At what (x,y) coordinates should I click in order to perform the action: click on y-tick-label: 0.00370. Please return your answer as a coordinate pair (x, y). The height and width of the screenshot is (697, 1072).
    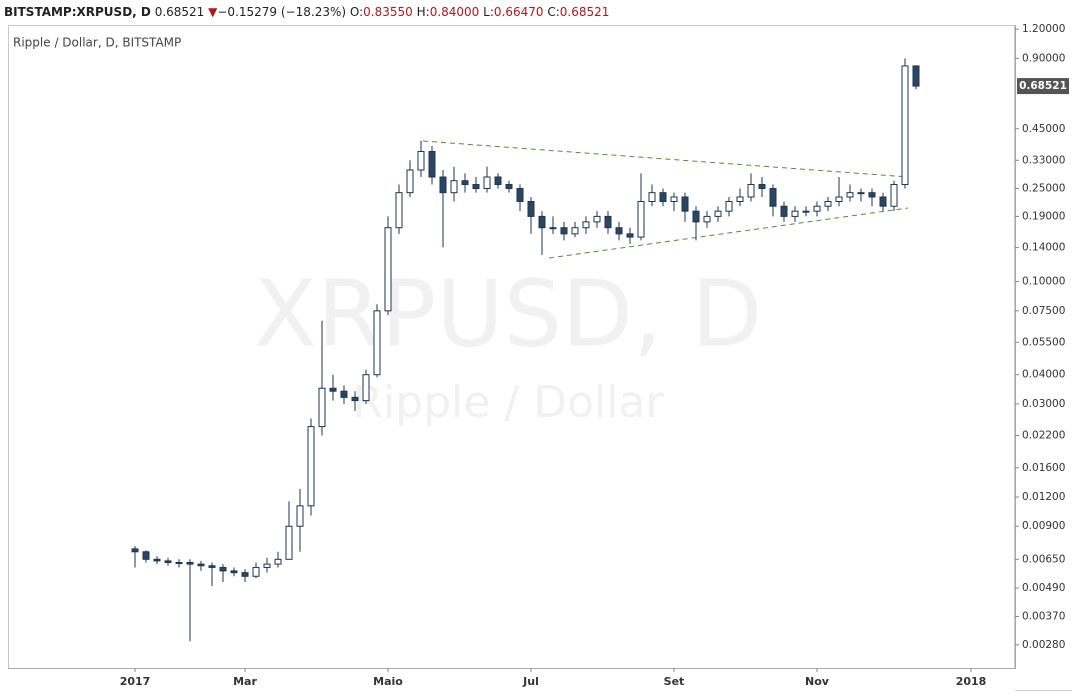
    Looking at the image, I should click on (1043, 617).